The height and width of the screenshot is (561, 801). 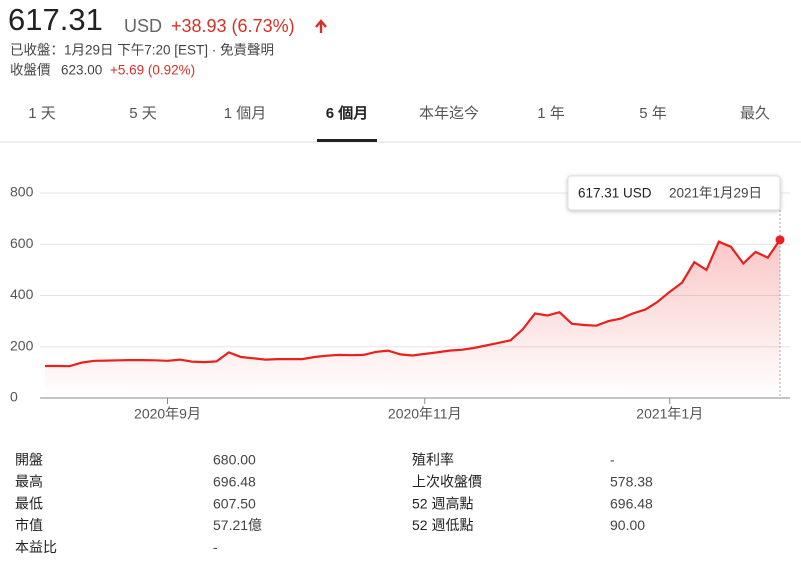 I want to click on price: 617.31, so click(x=55, y=19).